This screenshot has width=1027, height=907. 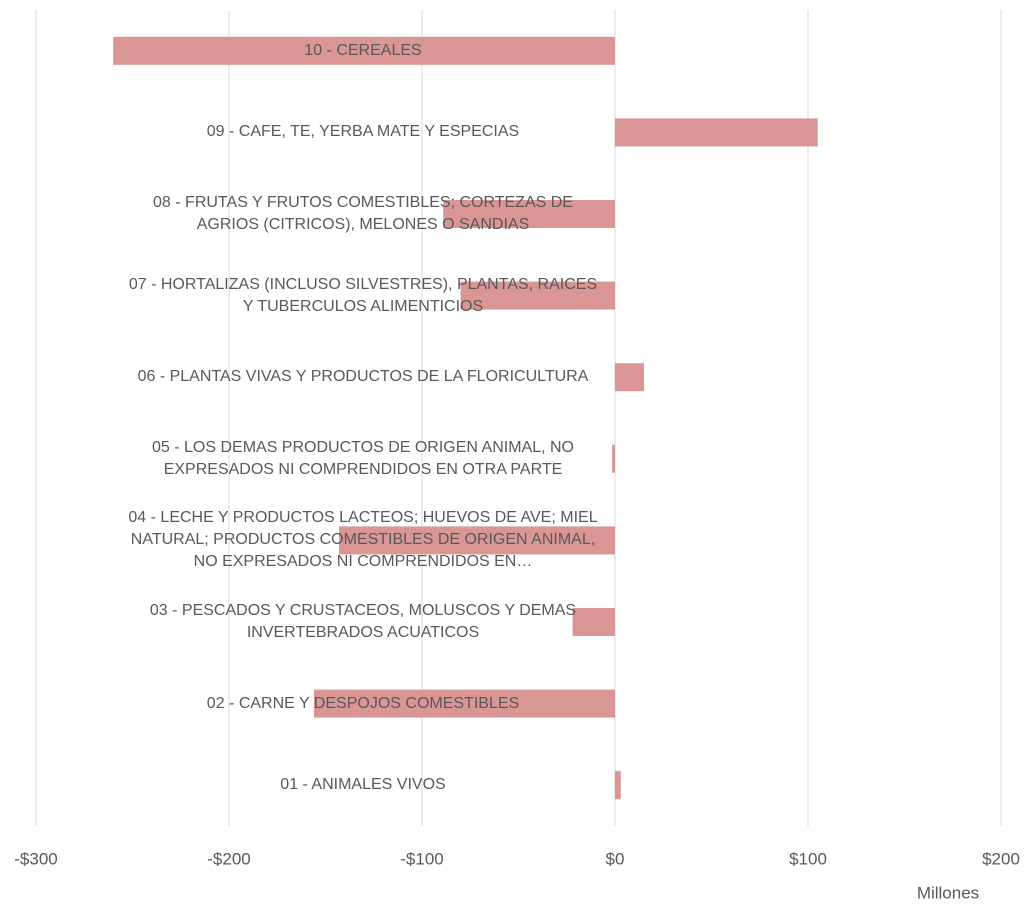 What do you see at coordinates (615, 858) in the screenshot?
I see `x-tick-label: $0` at bounding box center [615, 858].